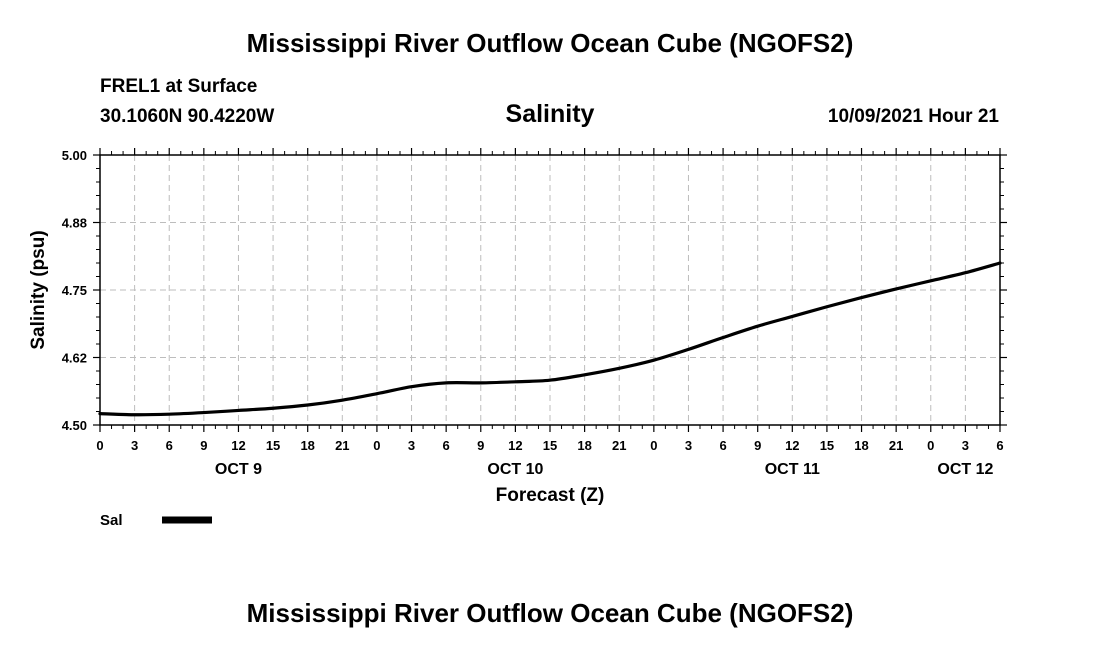  Describe the element at coordinates (74, 223) in the screenshot. I see `y-tick-label: 4.88` at that location.